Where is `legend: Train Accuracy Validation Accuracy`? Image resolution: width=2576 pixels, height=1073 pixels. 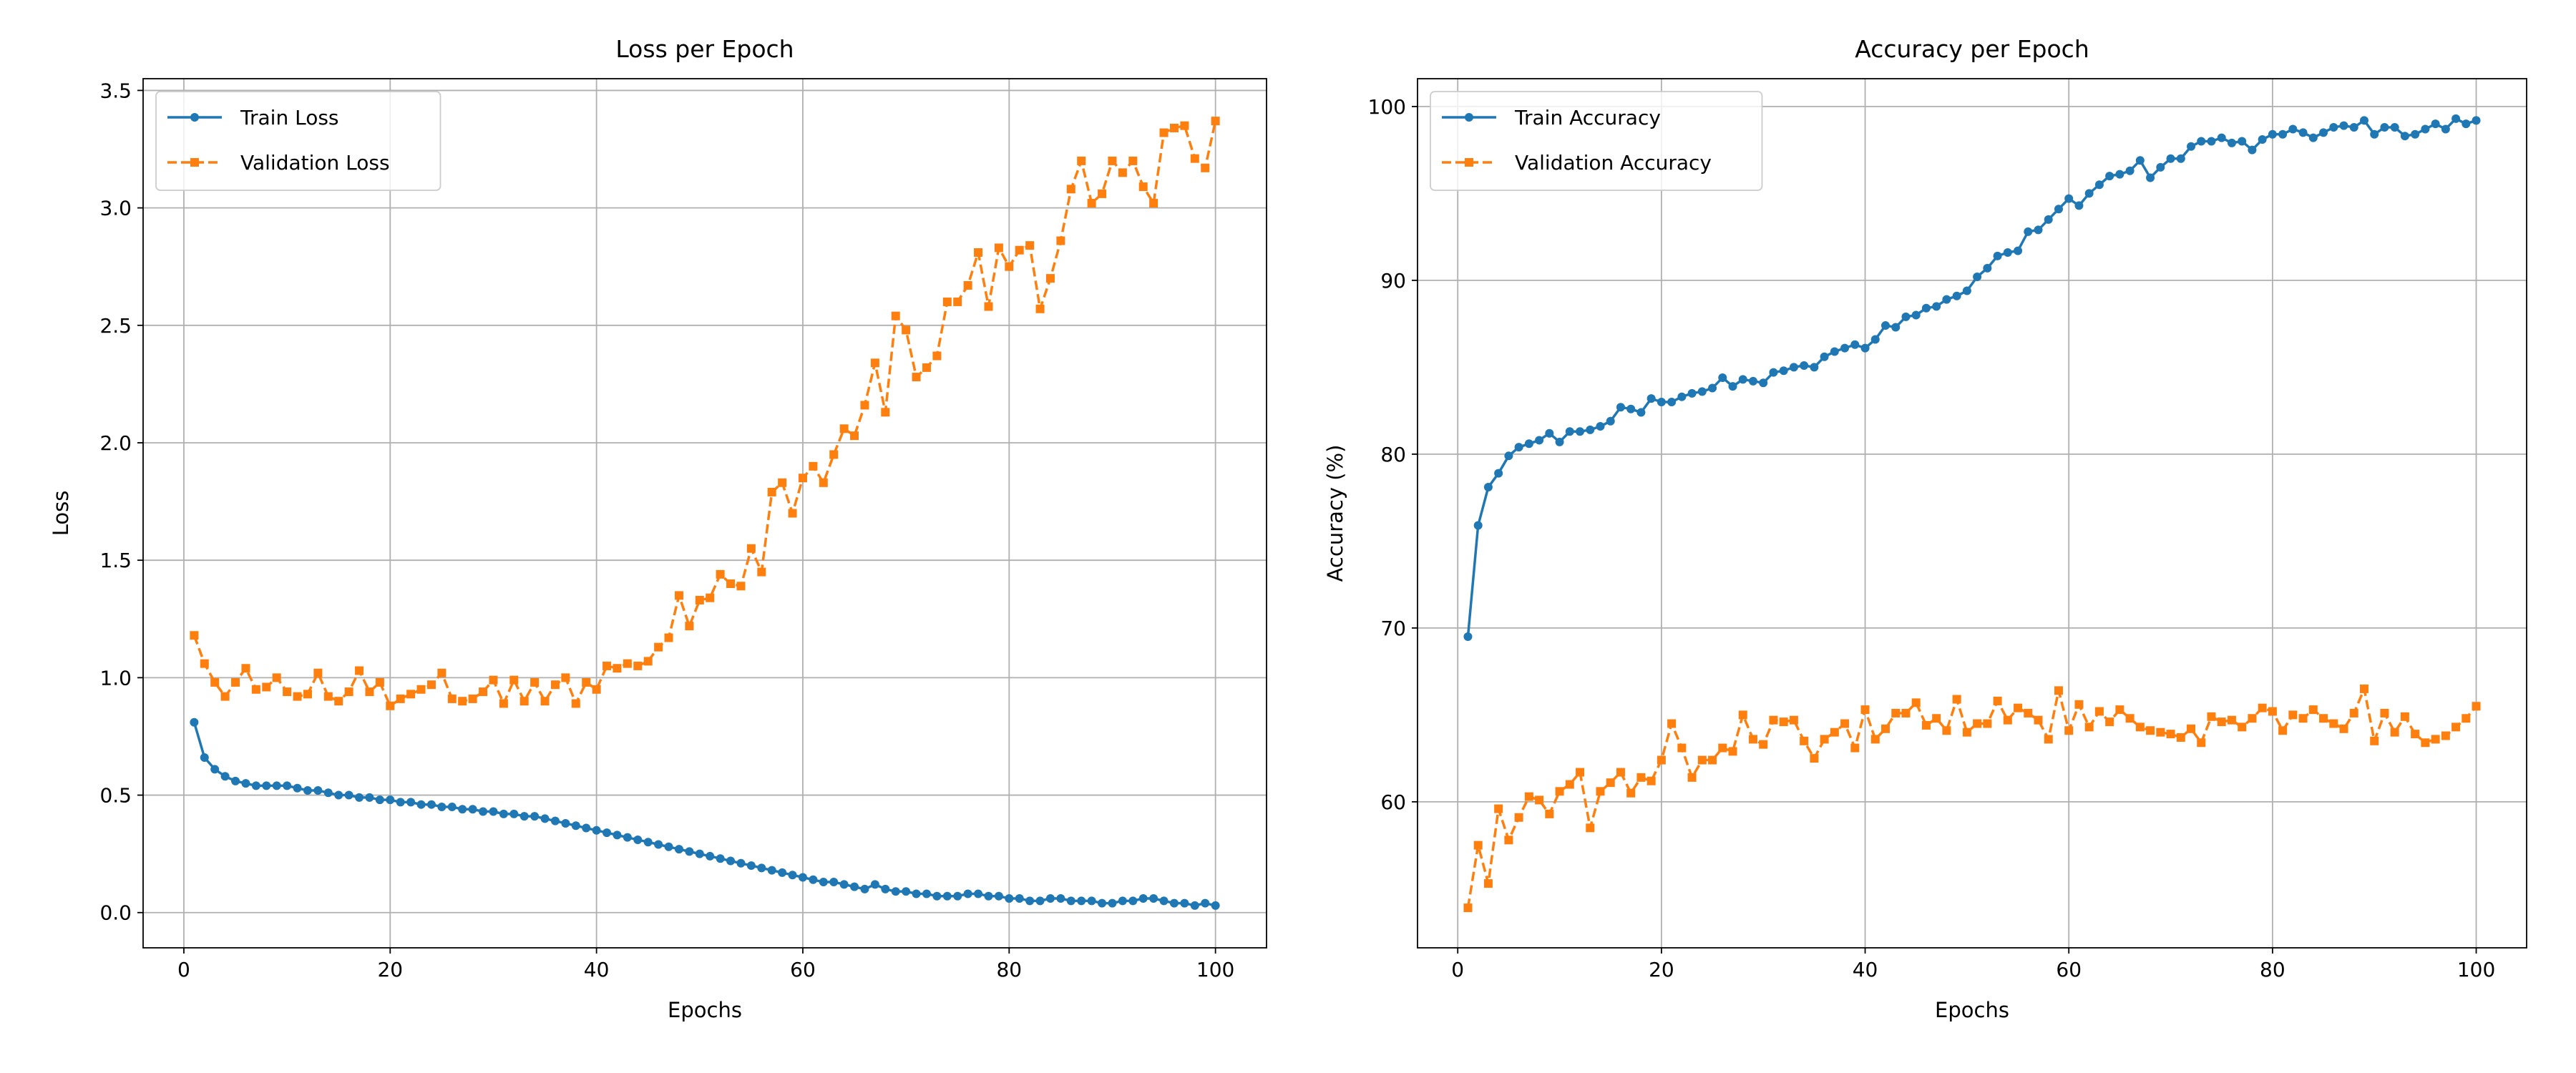 legend: Train Accuracy Validation Accuracy is located at coordinates (1596, 141).